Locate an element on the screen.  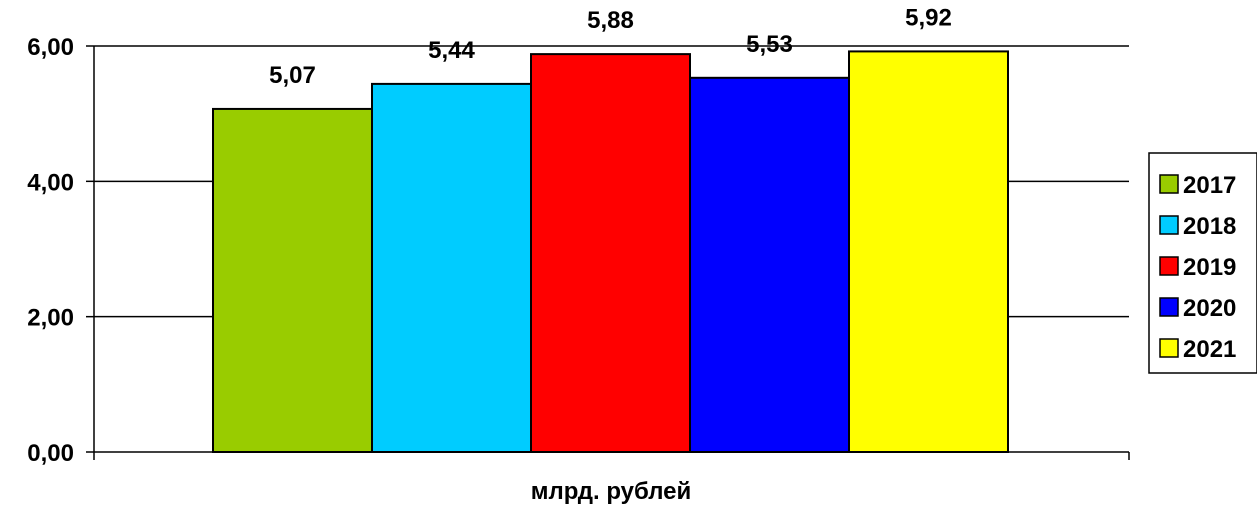
x-axis-title: млрд. рублей is located at coordinates (611, 491).